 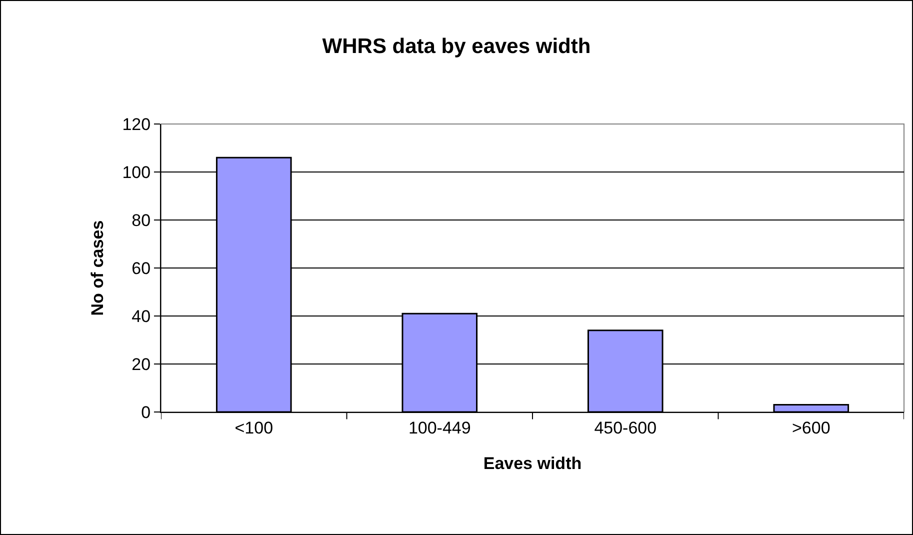 What do you see at coordinates (141, 364) in the screenshot?
I see `y-tick-label: 20` at bounding box center [141, 364].